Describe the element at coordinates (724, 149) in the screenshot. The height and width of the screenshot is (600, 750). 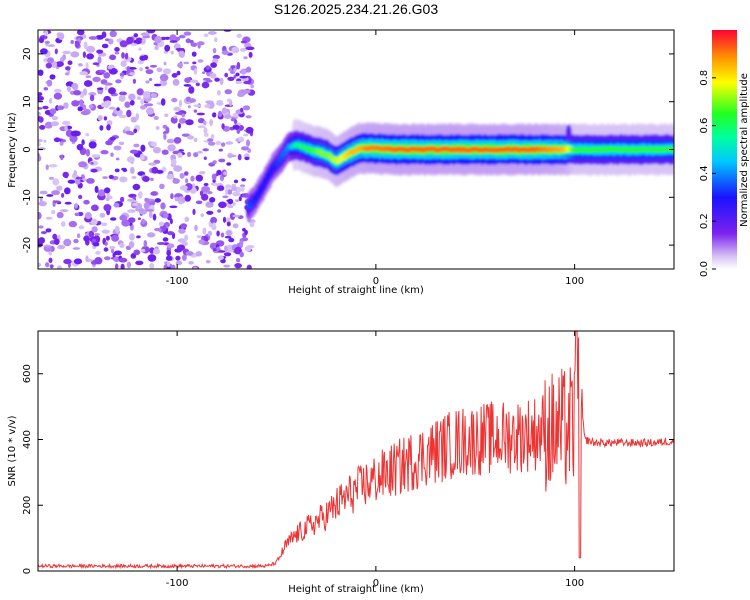
I see `colorbar-gradient` at that location.